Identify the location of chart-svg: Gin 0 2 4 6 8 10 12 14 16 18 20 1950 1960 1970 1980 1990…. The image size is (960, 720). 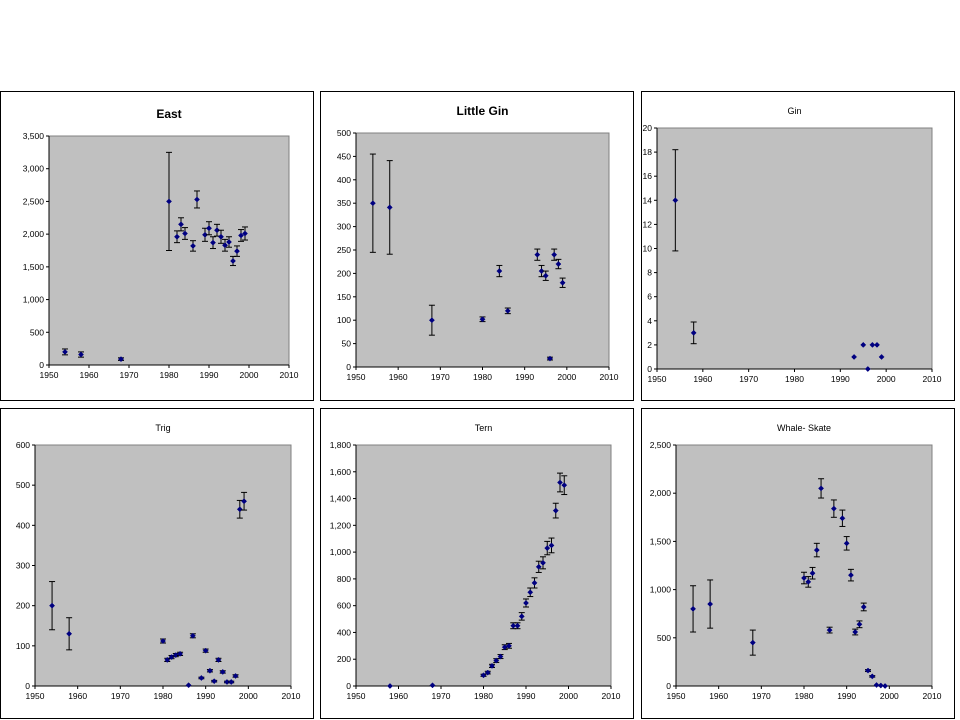
(792, 245).